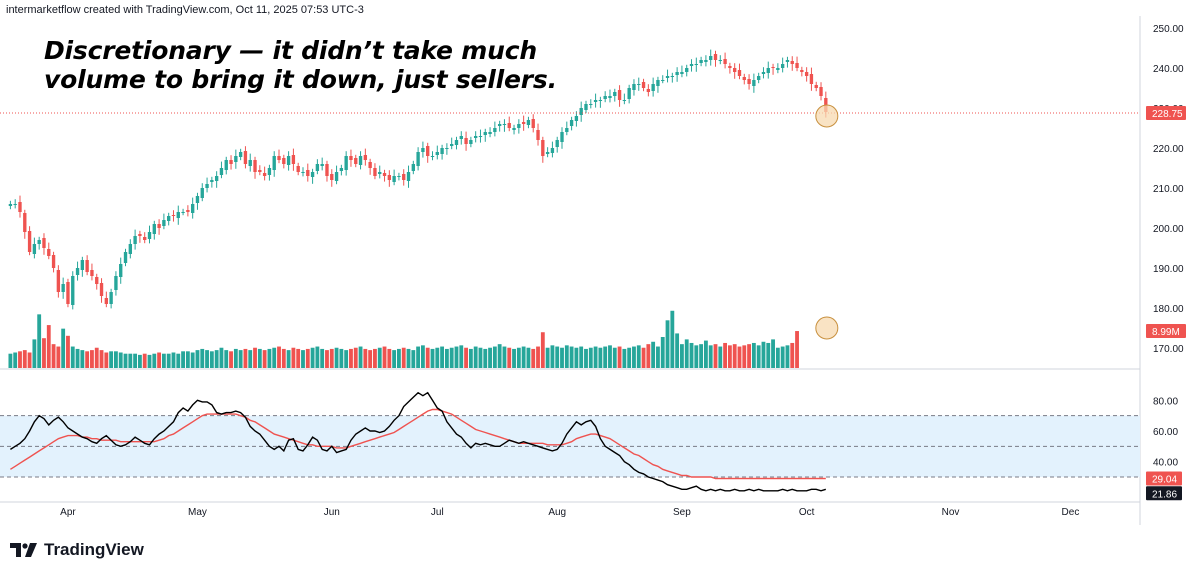 This screenshot has width=1200, height=573. Describe the element at coordinates (1166, 332) in the screenshot. I see `volume-label: 8.99M` at that location.